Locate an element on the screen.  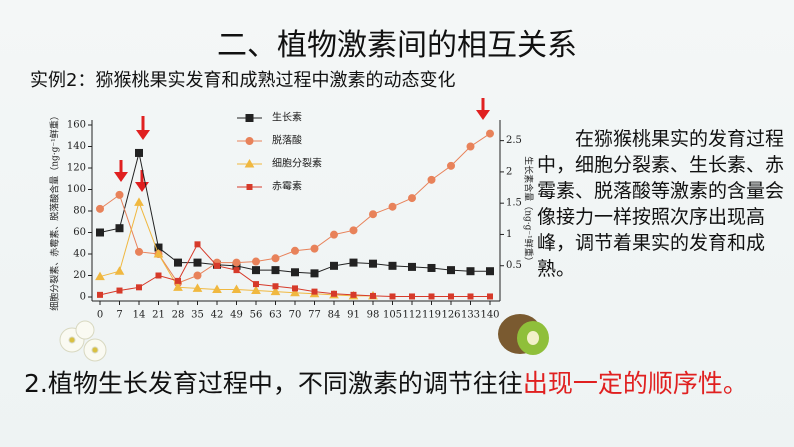
conclusion: 2.植物生长发育过程中，不同激素的调节往往出现一定的顺序性。 is located at coordinates (386, 382).